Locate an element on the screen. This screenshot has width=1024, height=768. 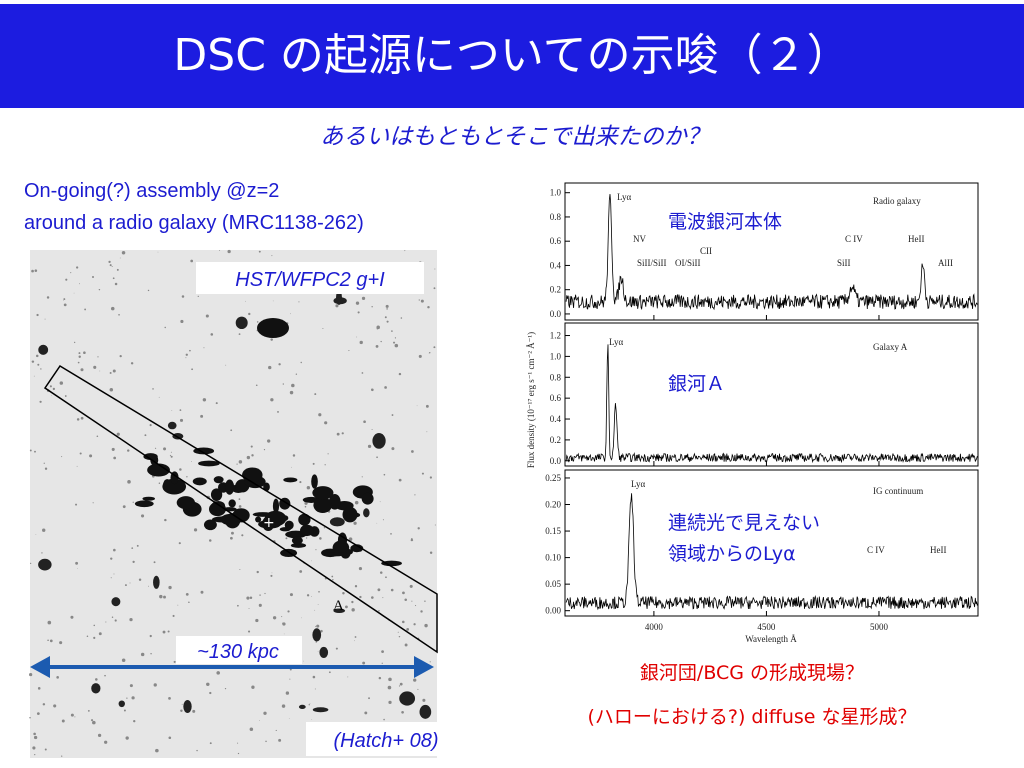
y-tick-label: 1.2 is located at coordinates (555, 336).